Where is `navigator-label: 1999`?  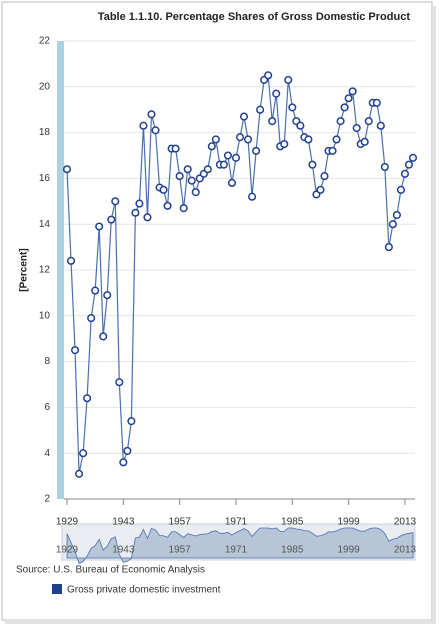 navigator-label: 1999 is located at coordinates (349, 550).